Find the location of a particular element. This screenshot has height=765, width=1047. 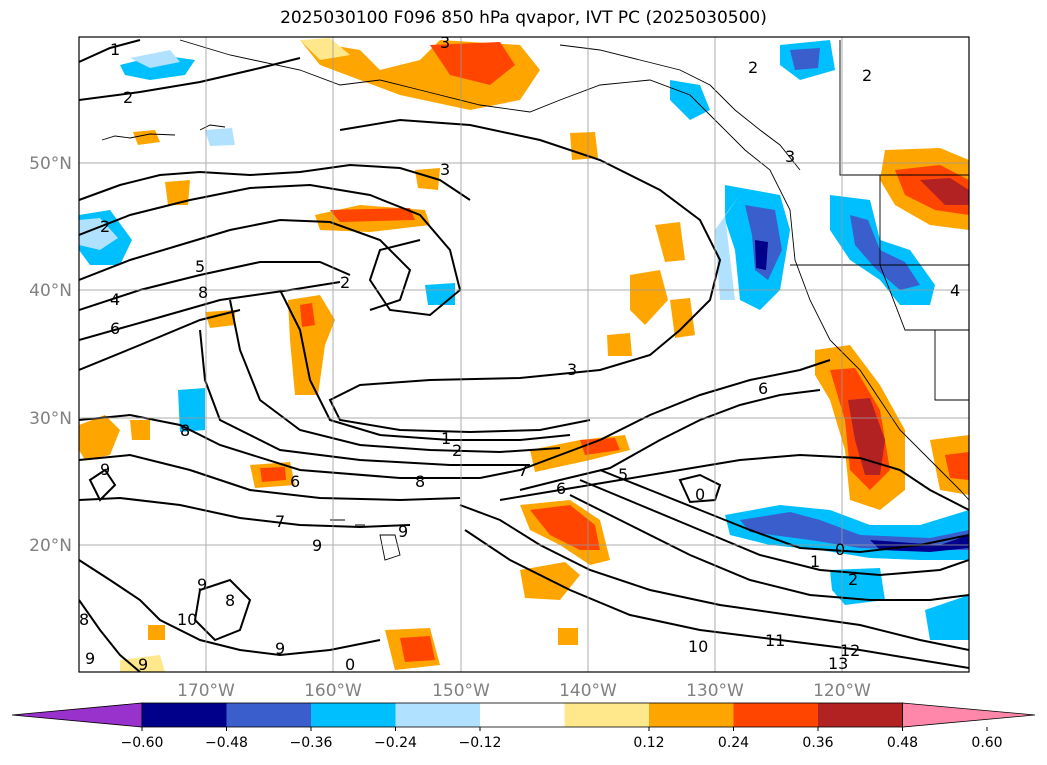

colorbar-tick-label: −0.36 is located at coordinates (311, 743).